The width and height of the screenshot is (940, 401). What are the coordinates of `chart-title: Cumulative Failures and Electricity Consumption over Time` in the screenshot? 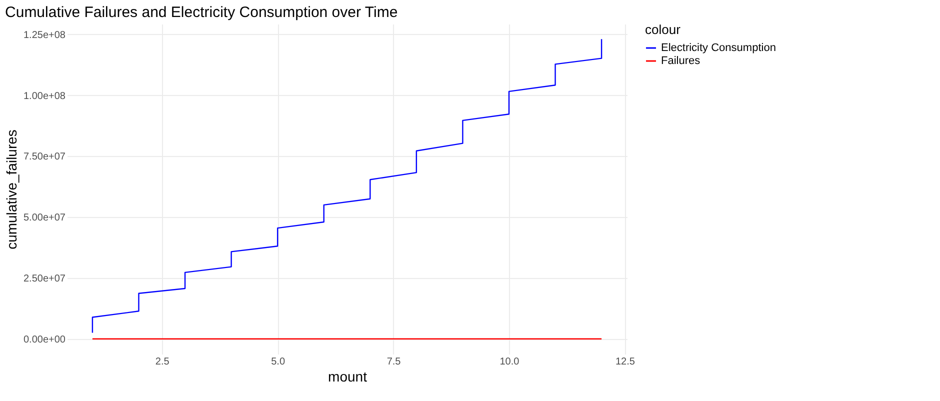 It's located at (201, 12).